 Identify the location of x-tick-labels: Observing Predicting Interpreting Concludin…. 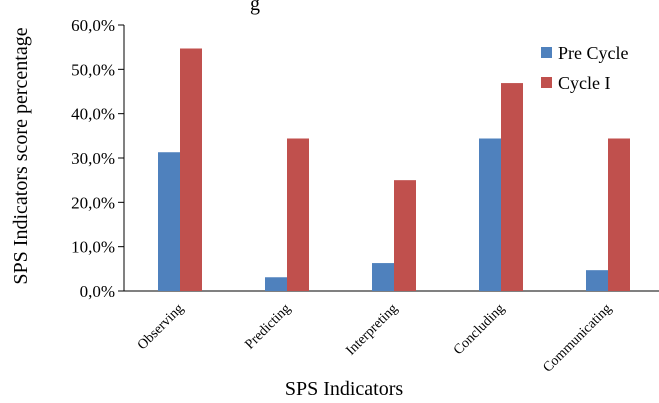
(375, 338).